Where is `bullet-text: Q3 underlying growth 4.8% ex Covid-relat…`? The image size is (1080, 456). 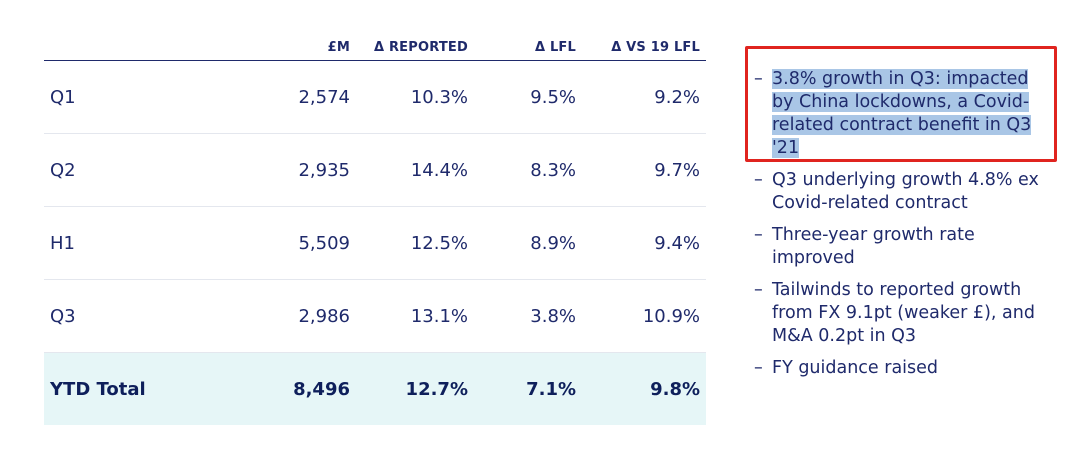 bullet-text: Q3 underlying growth 4.8% ex Covid-relat… is located at coordinates (905, 191).